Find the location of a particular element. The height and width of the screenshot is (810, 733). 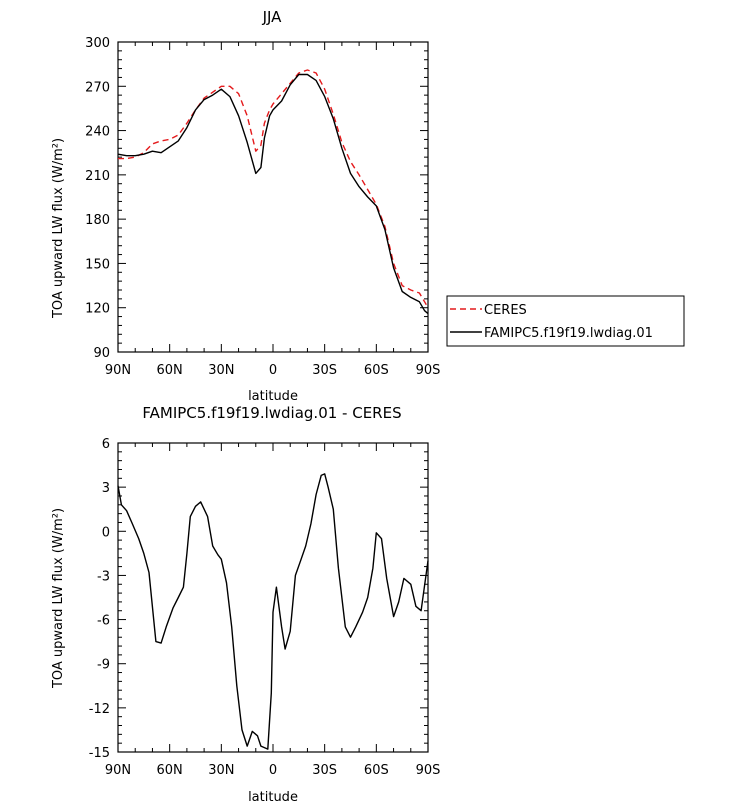

bottom-y-tick-label: -9 is located at coordinates (103, 665).